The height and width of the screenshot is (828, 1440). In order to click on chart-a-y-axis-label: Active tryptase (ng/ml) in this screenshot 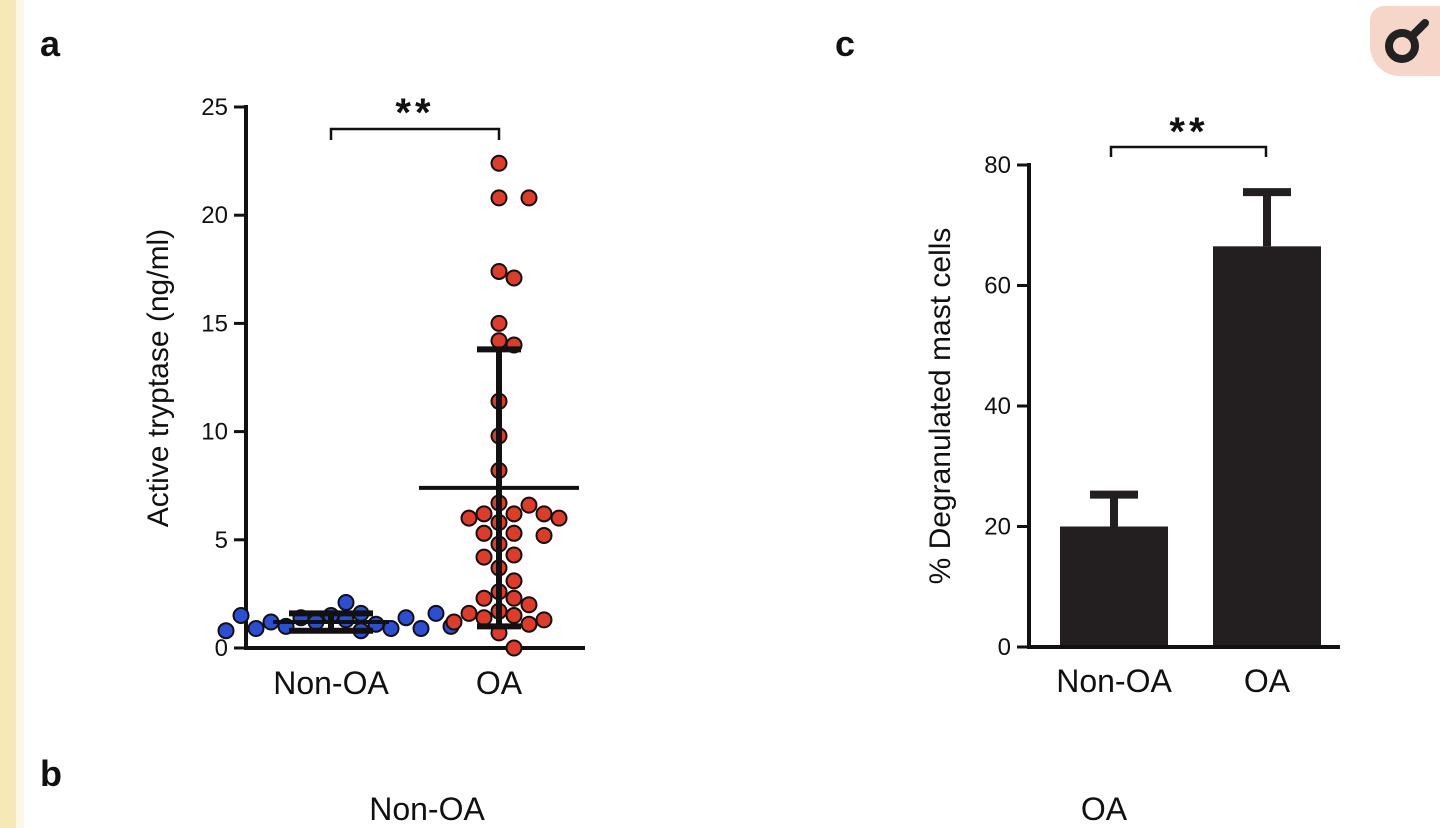, I will do `click(158, 378)`.